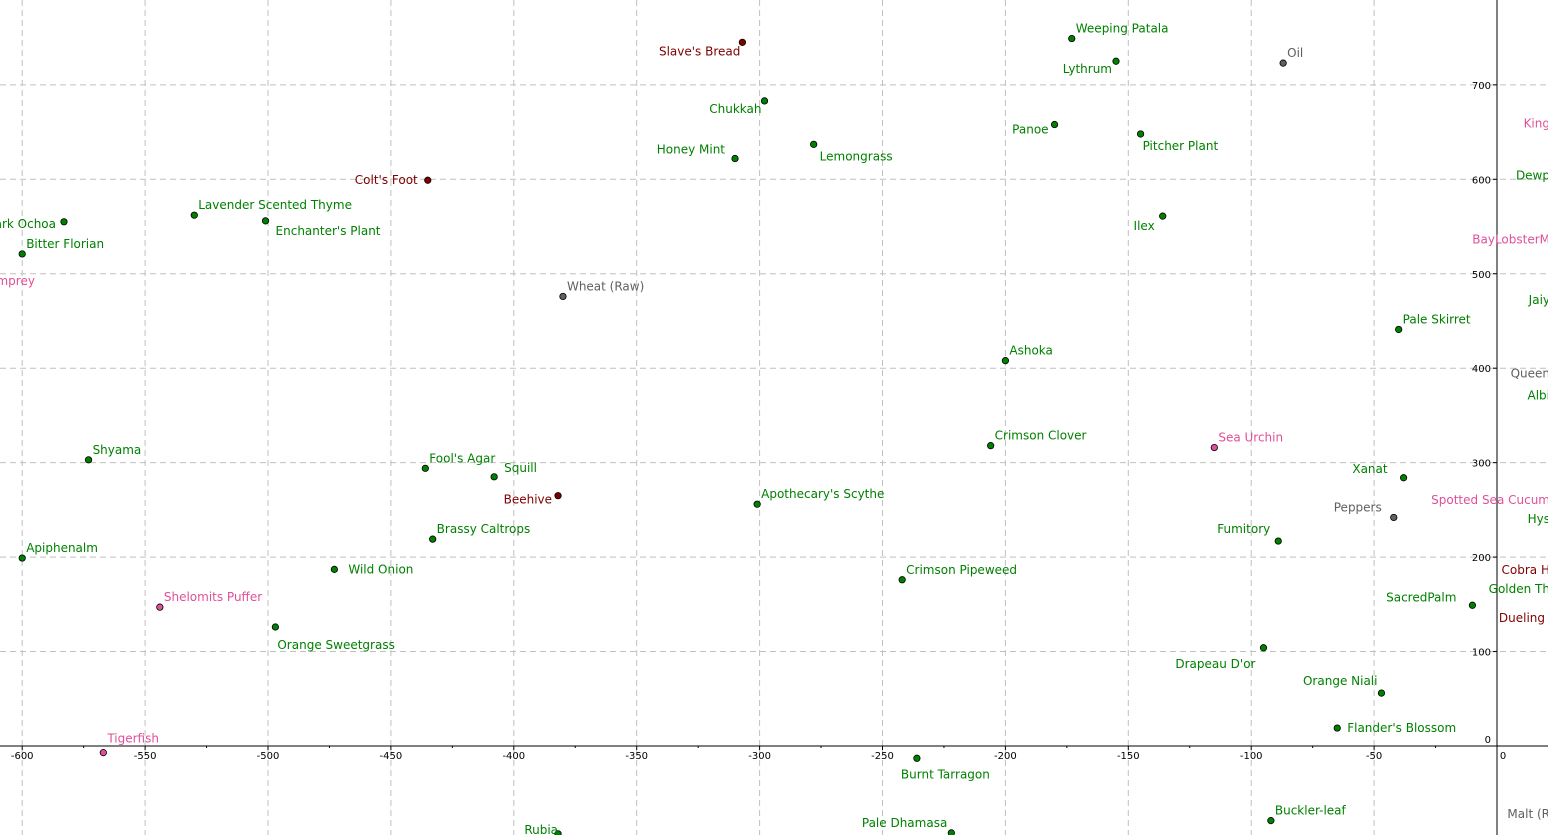  What do you see at coordinates (1374, 756) in the screenshot?
I see `x-tick-label: -50` at bounding box center [1374, 756].